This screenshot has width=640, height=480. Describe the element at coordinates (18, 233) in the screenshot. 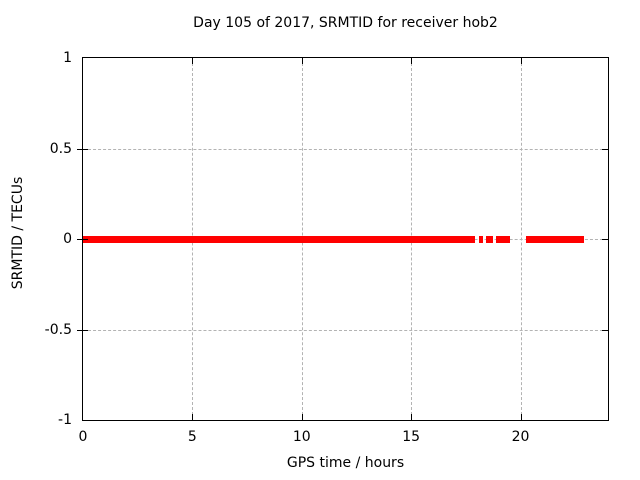

I see `y-axis-label: SRMTID / TECUs` at that location.